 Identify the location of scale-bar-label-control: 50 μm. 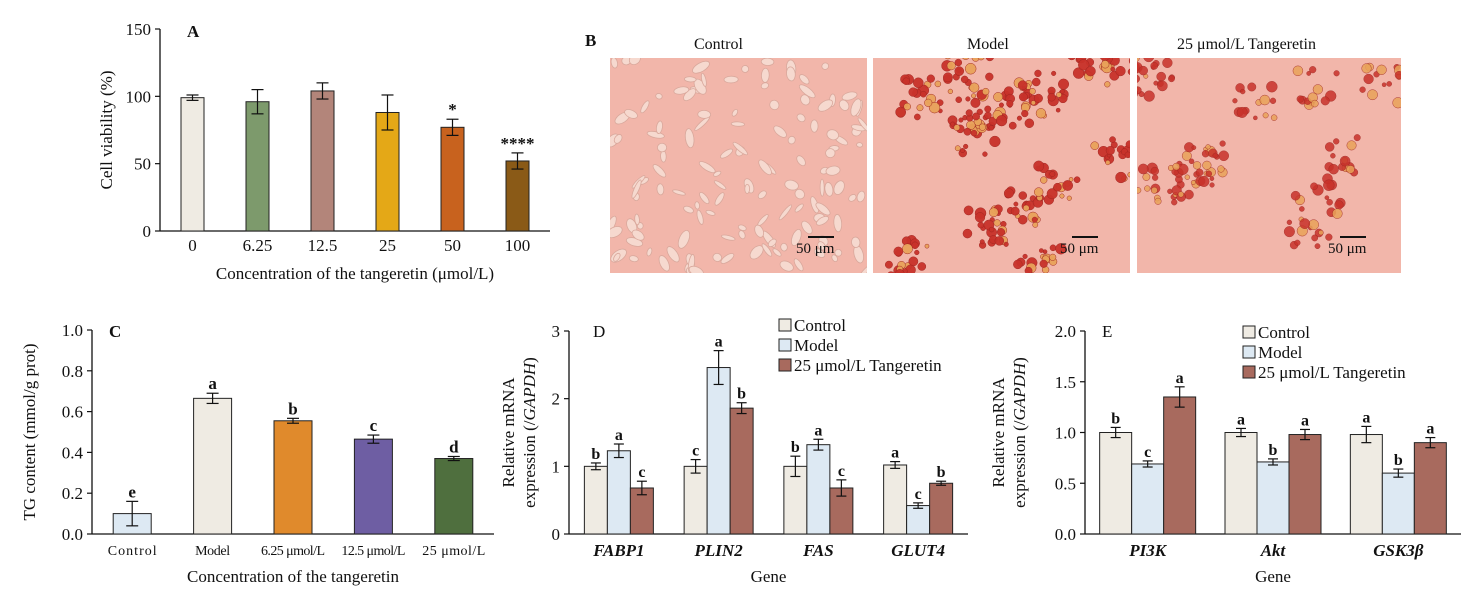
(815, 249).